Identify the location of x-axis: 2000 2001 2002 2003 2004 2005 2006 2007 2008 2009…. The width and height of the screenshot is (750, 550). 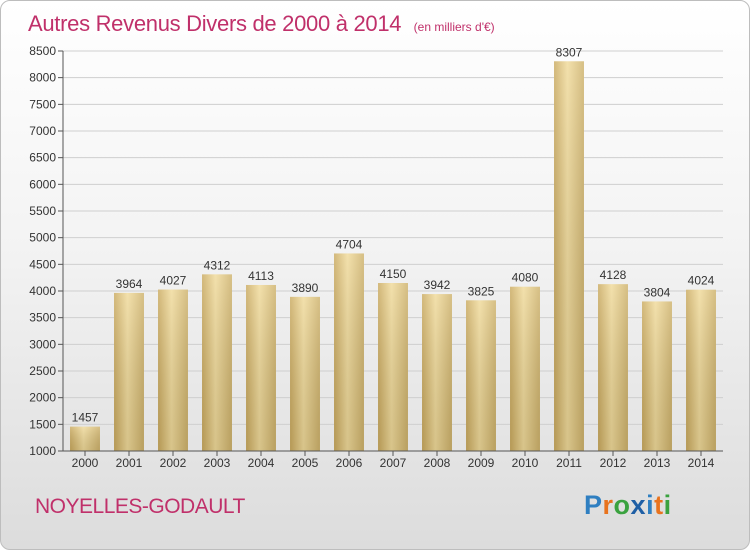
(393, 460).